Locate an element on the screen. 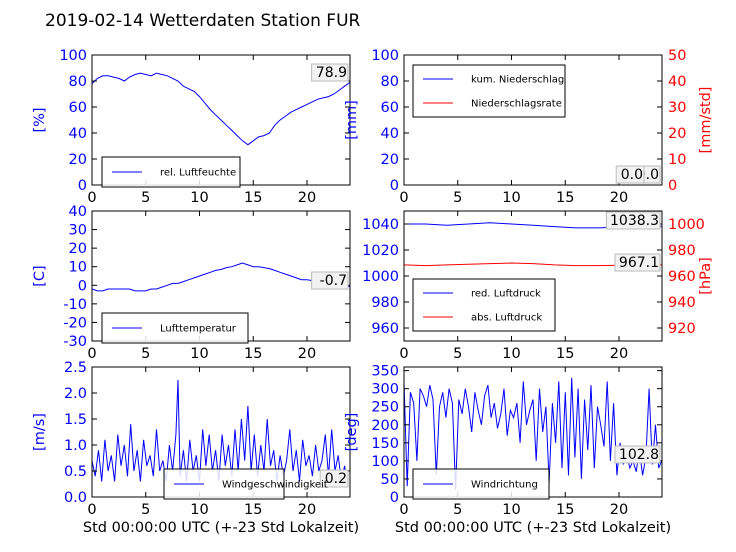  plot-frame is located at coordinates (533, 120).